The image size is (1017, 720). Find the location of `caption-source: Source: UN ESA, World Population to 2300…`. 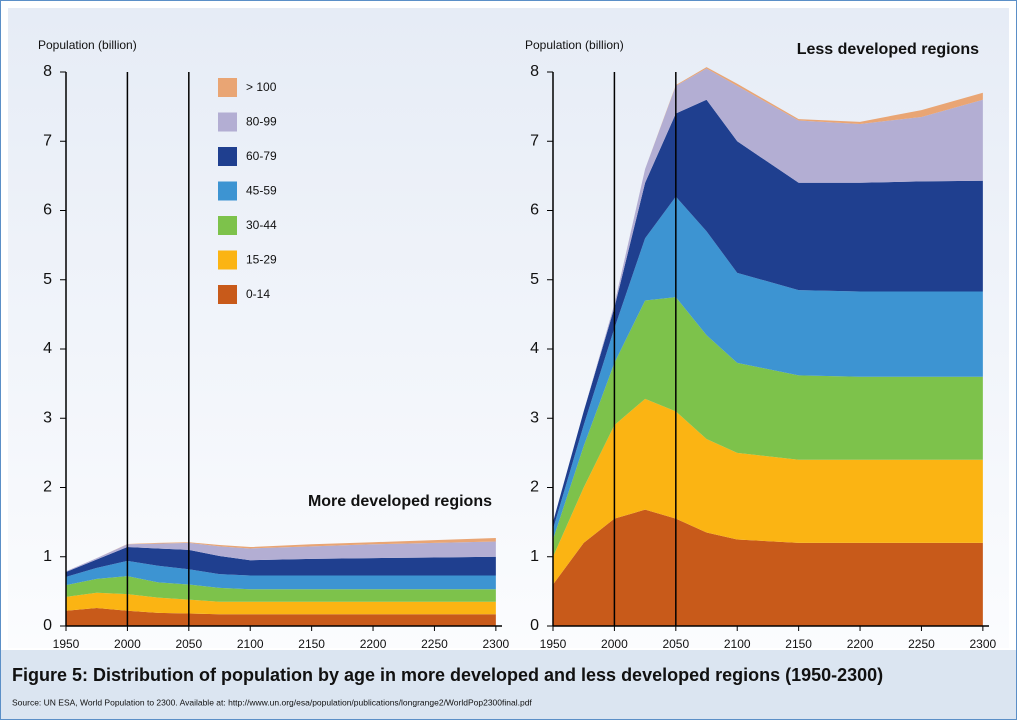

caption-source: Source: UN ESA, World Population to 2300… is located at coordinates (272, 702).